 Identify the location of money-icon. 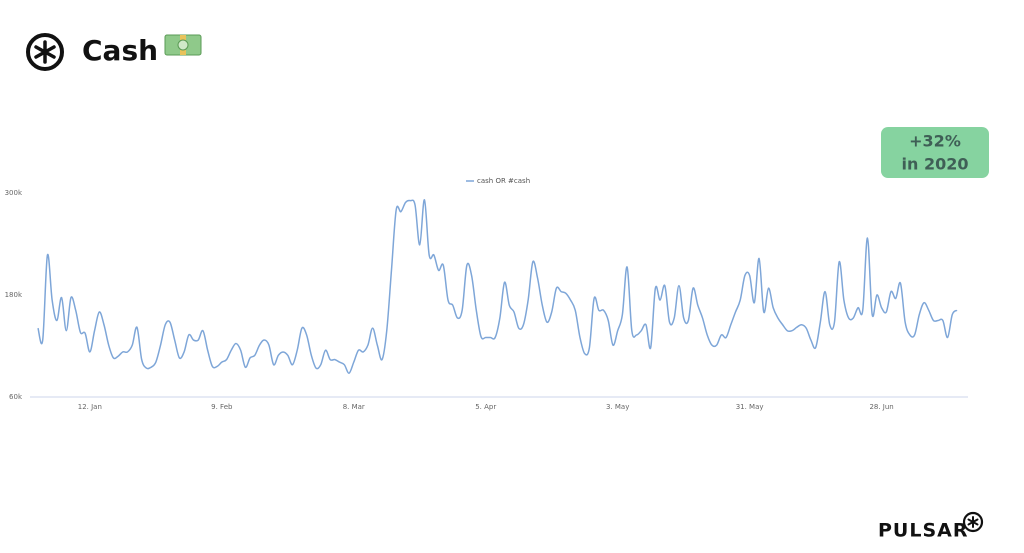
(183, 45).